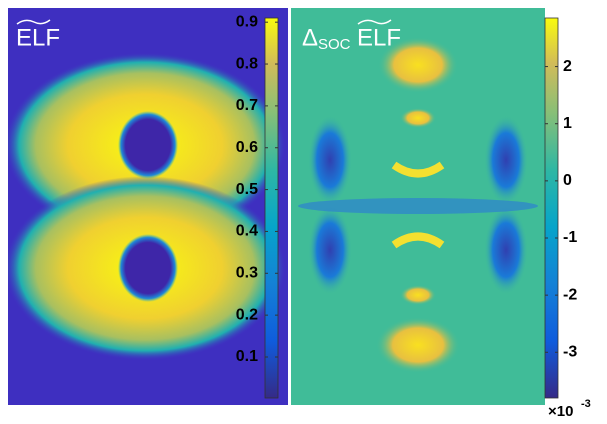  I want to click on colorbar-tick-label: -3, so click(570, 352).